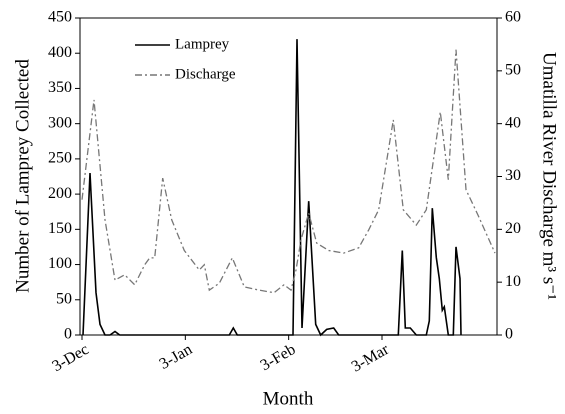 This screenshot has width=565, height=414. I want to click on x-tick-label: 3-Dec, so click(70, 358).